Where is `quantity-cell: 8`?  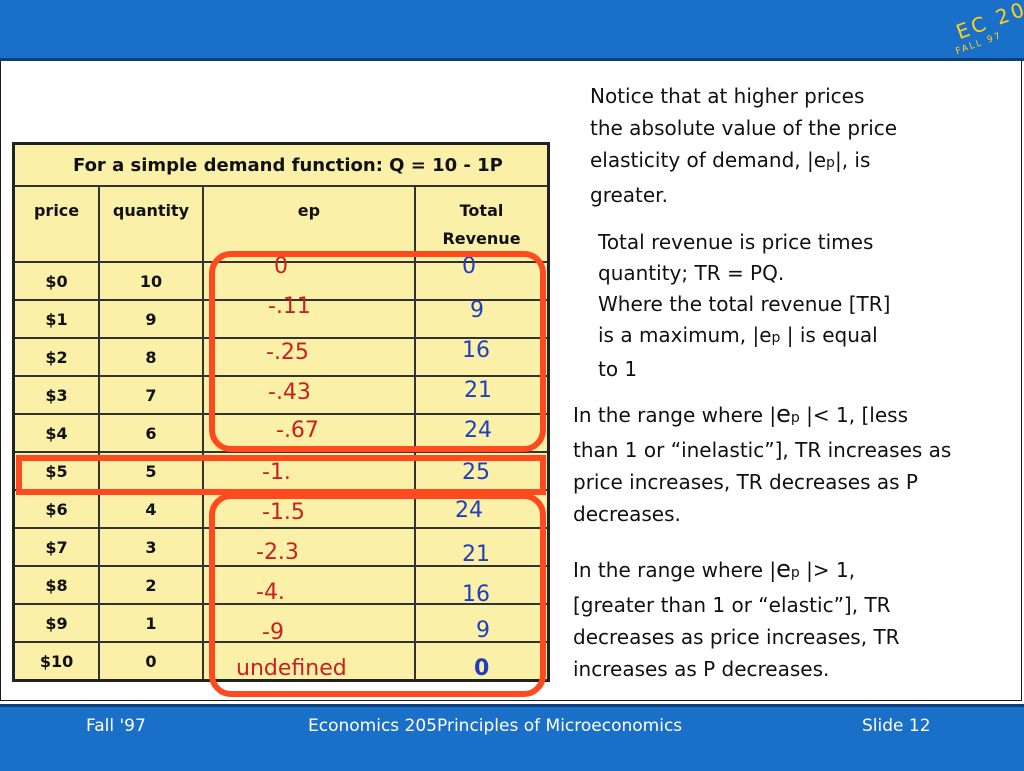
quantity-cell: 8 is located at coordinates (151, 357).